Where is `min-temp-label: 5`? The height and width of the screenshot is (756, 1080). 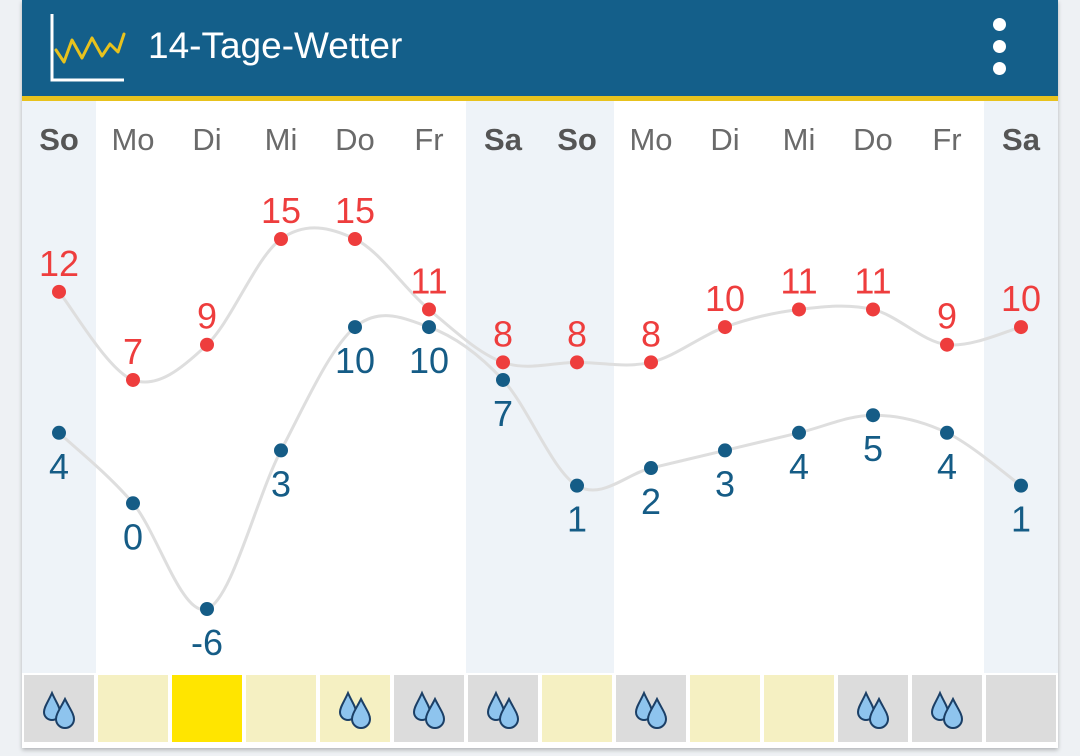 min-temp-label: 5 is located at coordinates (873, 448).